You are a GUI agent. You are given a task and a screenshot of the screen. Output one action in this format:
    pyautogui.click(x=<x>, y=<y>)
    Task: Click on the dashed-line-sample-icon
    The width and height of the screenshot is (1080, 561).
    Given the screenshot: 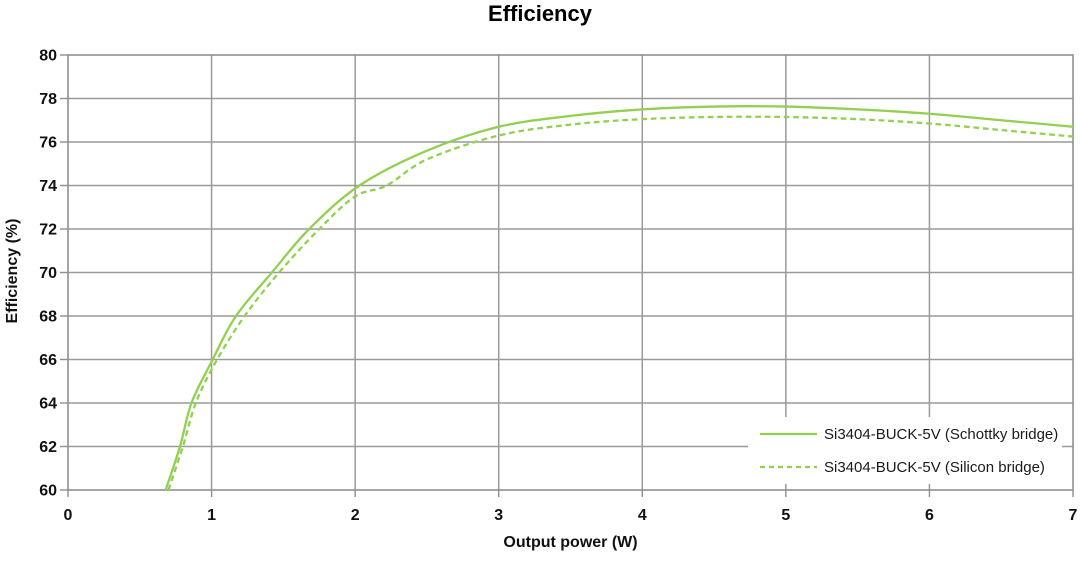 What is the action you would take?
    pyautogui.click(x=788, y=467)
    